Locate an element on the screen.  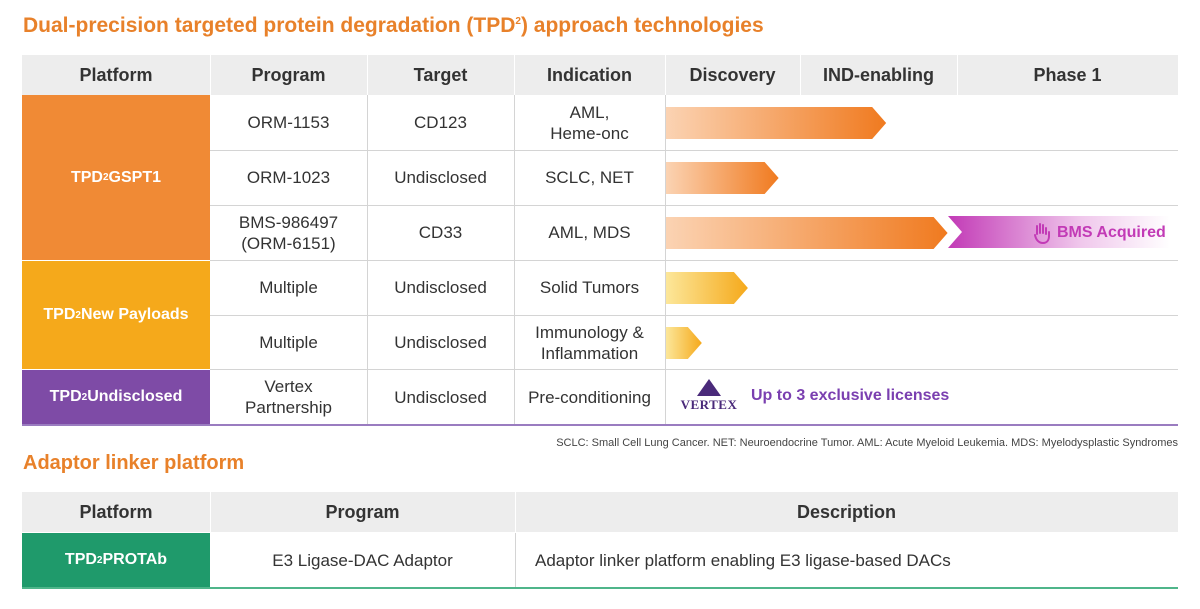
indication-cell: SCLC, NET is located at coordinates (589, 177).